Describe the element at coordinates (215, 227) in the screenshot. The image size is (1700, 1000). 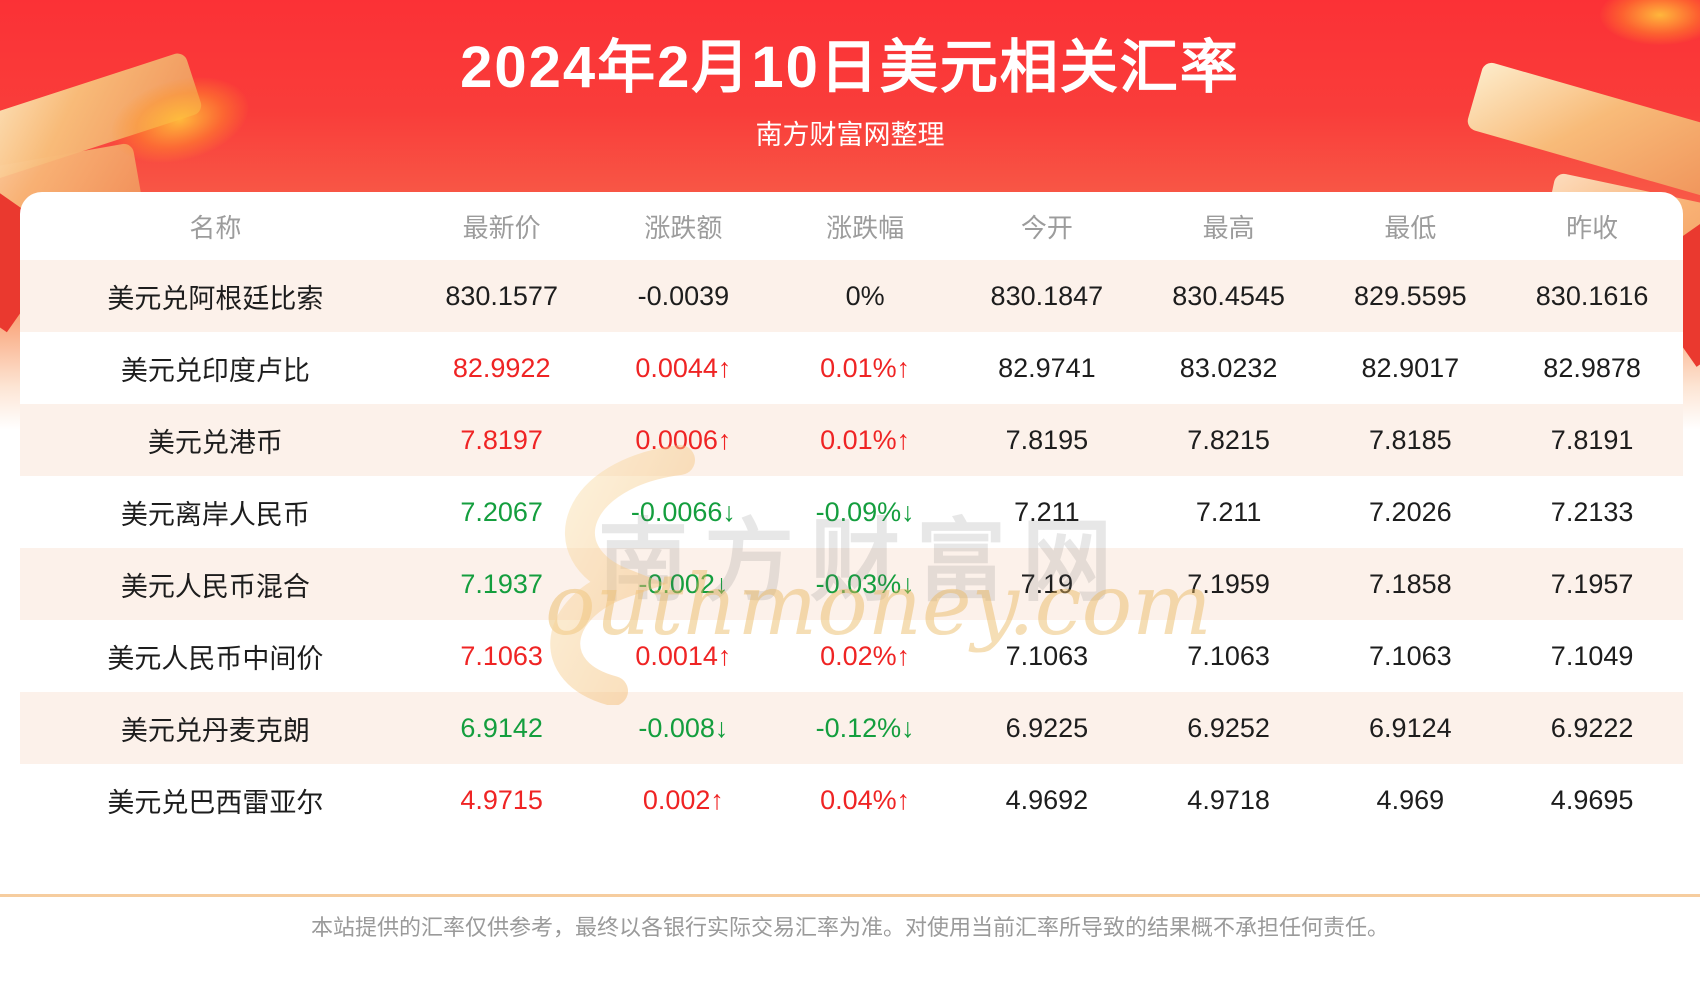
I see `column-header: 名称` at that location.